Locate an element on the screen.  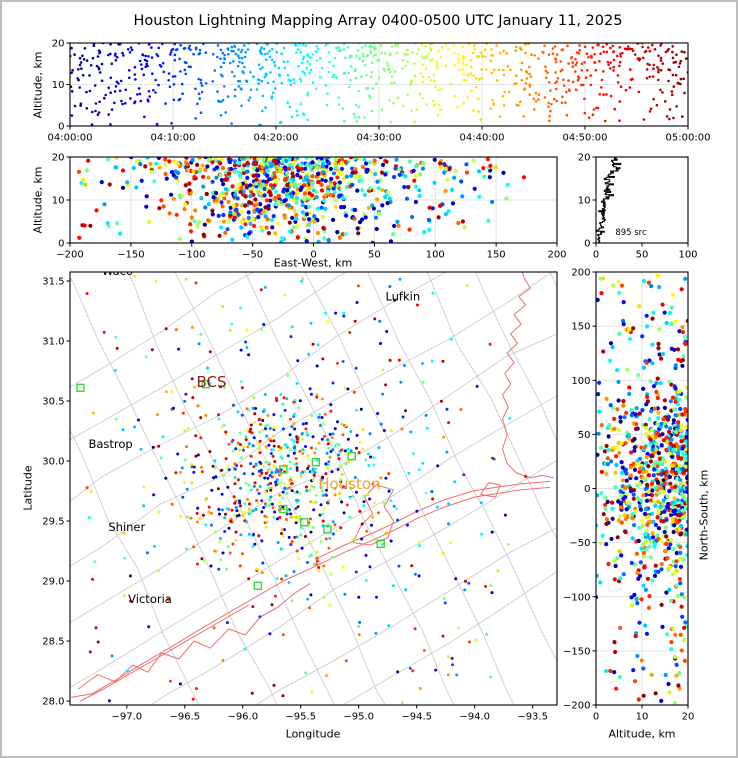
tick-label: −97.0 is located at coordinates (126, 717).